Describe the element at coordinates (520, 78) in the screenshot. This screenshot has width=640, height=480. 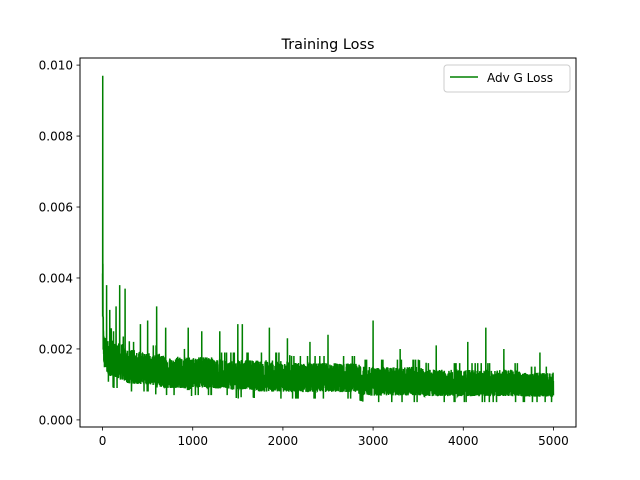
I see `legend-label: Adv G Loss` at that location.